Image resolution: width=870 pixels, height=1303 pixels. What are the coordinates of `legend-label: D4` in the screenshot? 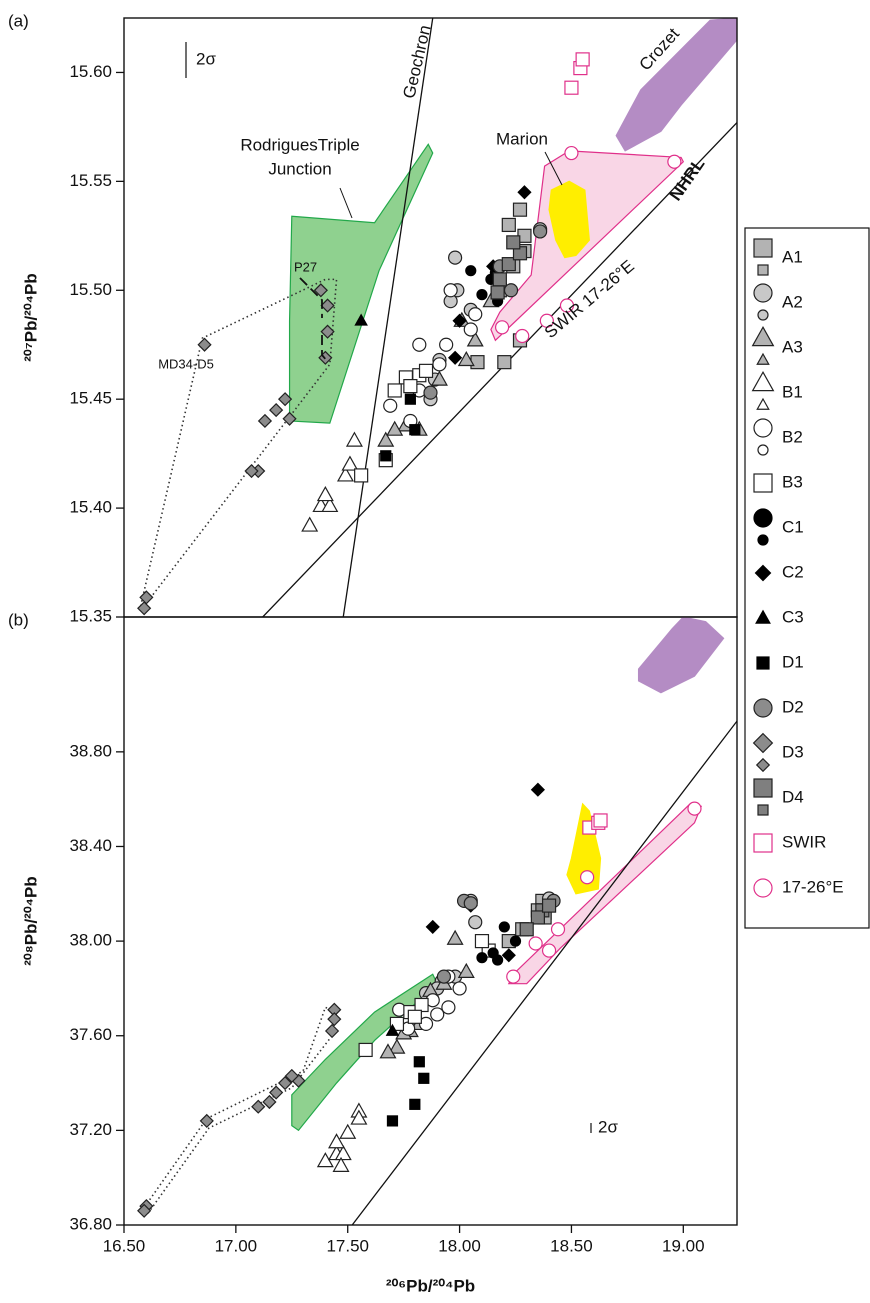 It's located at (793, 796).